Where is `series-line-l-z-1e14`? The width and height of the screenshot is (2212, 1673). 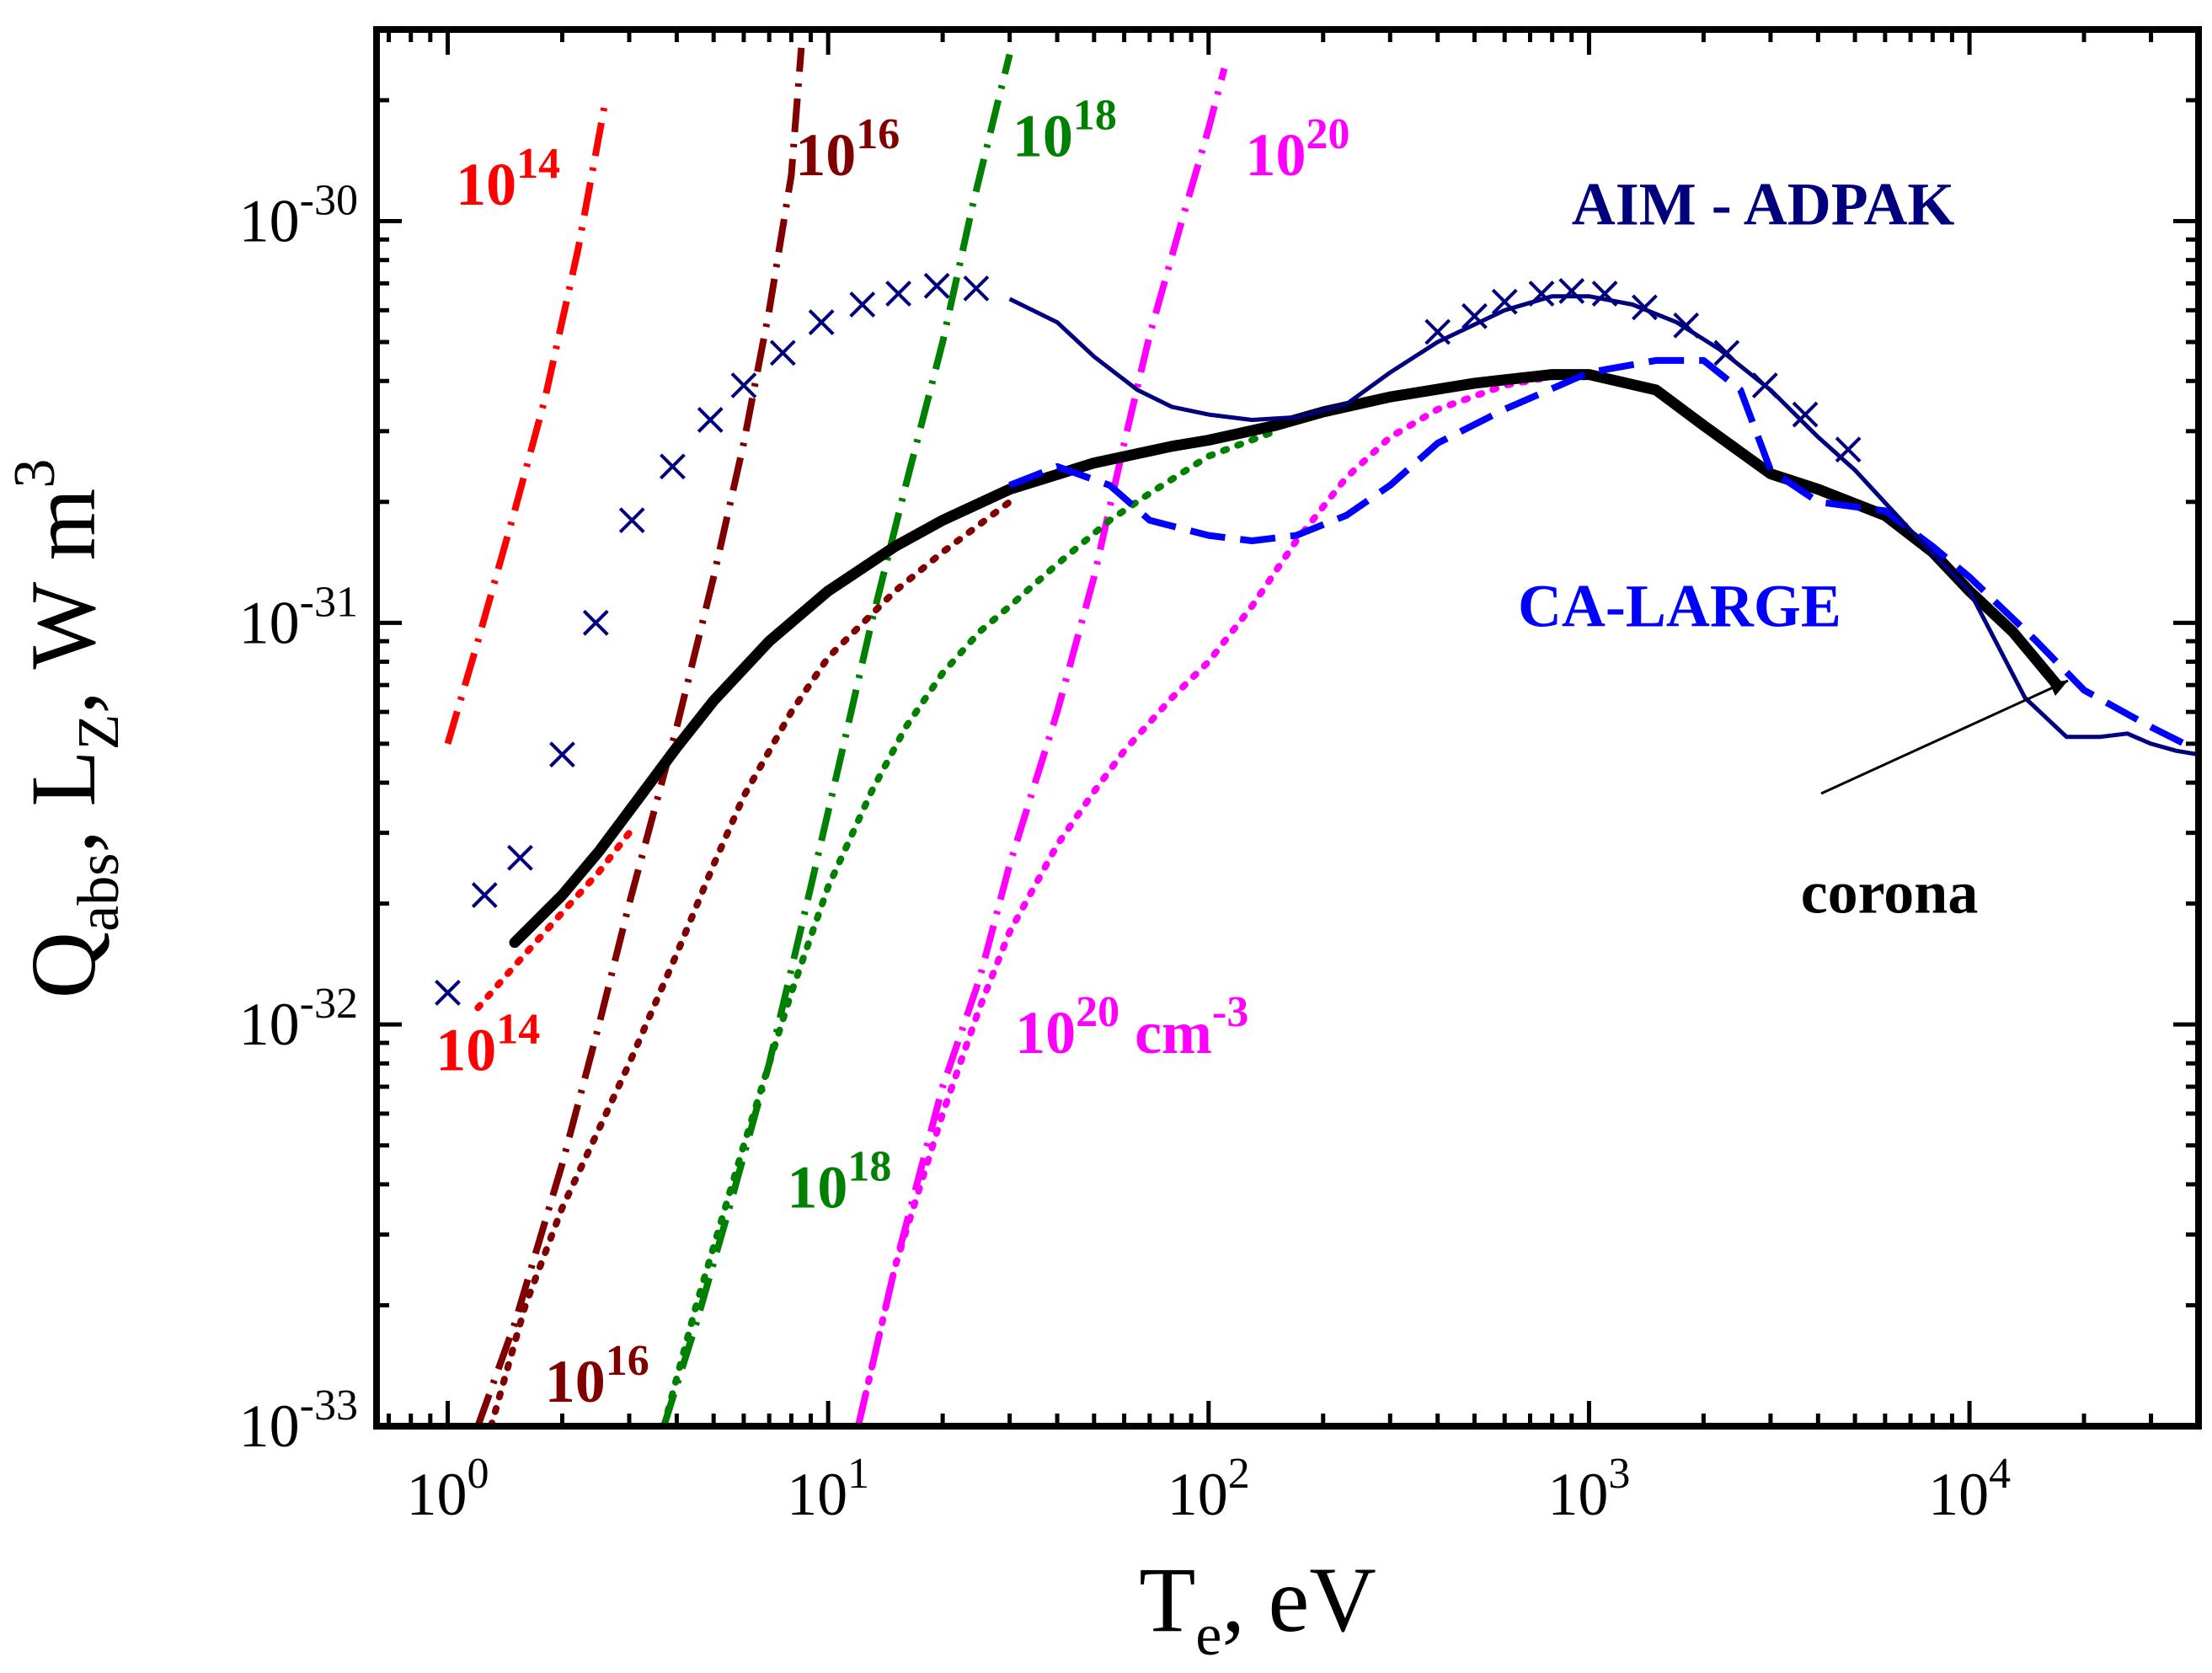 series-line-l-z-1e14 is located at coordinates (553, 920).